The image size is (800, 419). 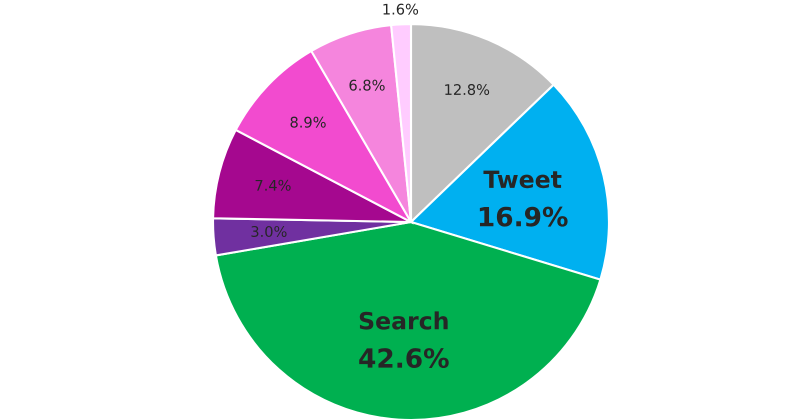 I want to click on data-label: 6.8%, so click(x=367, y=85).